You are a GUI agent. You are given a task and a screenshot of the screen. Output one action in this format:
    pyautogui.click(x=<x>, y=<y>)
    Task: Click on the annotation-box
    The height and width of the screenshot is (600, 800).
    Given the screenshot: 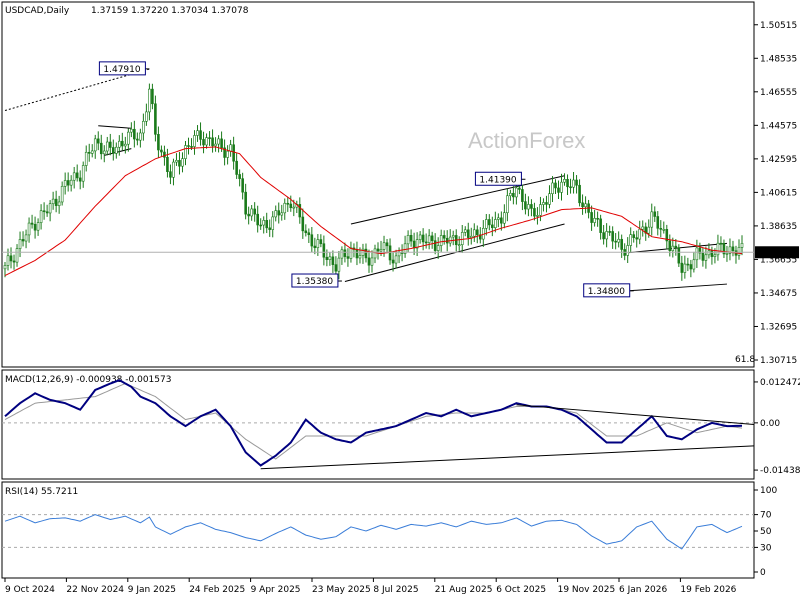 What is the action you would take?
    pyautogui.click(x=122, y=68)
    